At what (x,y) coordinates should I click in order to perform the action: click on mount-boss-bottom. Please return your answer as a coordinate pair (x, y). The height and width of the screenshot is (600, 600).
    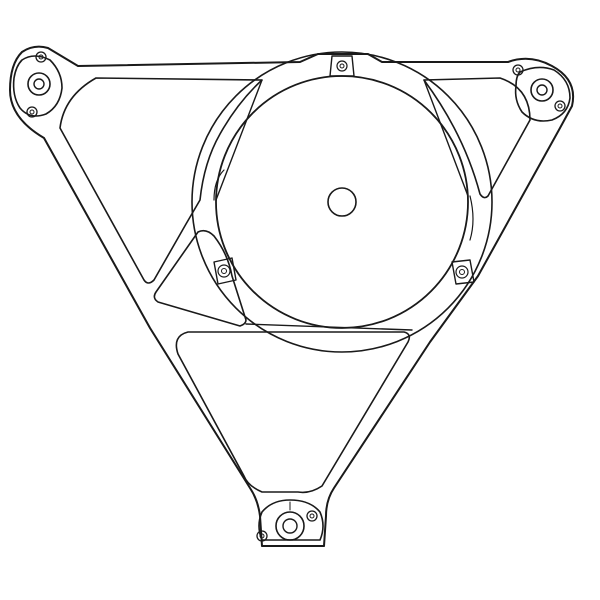
    Looking at the image, I should click on (290, 520).